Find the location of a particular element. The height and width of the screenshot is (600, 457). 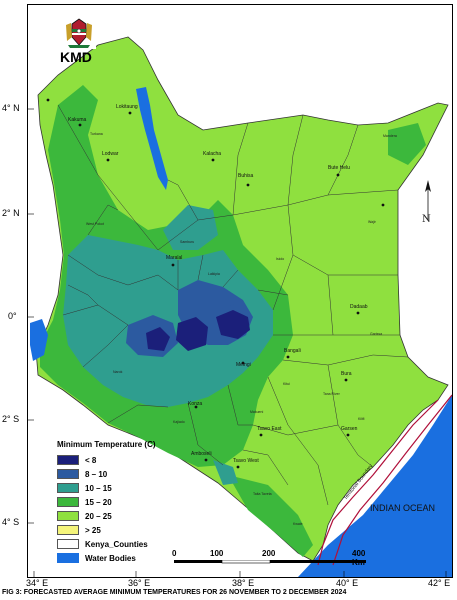

zone-10-15-north is located at coordinates (190, 227).